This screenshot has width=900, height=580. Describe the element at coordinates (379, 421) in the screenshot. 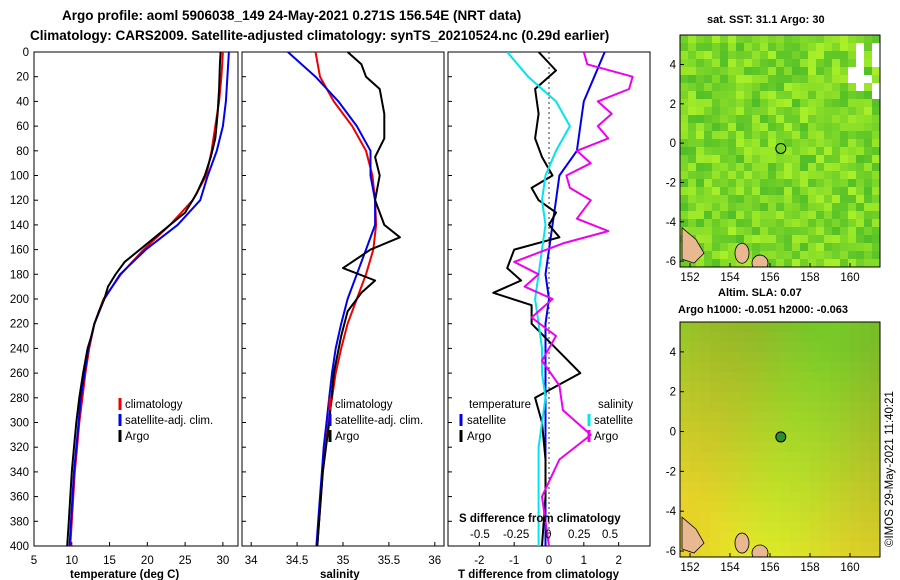

I see `legend-satellite: satellite-adj. clim.` at that location.